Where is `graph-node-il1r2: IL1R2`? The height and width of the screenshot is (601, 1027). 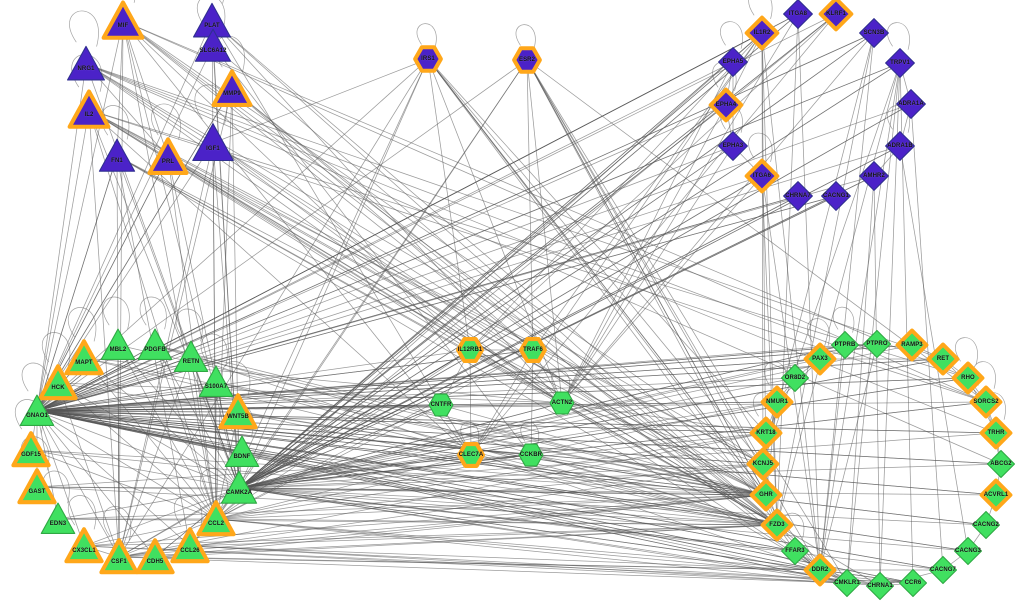
graph-node-il1r2: IL1R2 is located at coordinates (762, 33).